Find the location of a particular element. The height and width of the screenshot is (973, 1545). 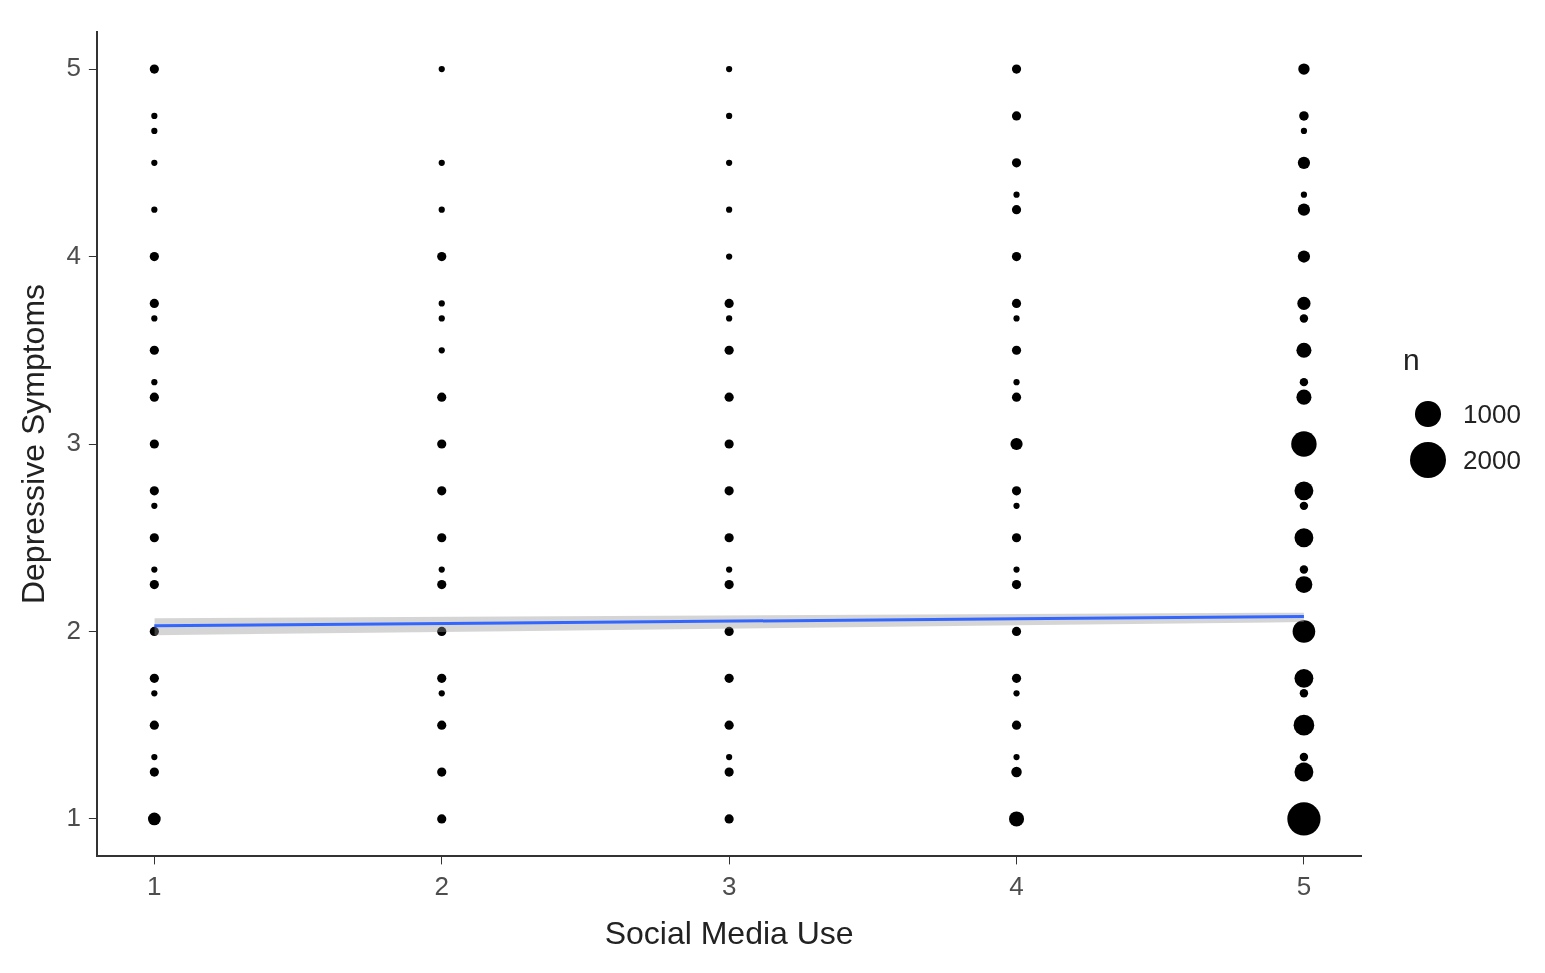

y-tick-label: 1 is located at coordinates (73, 817).